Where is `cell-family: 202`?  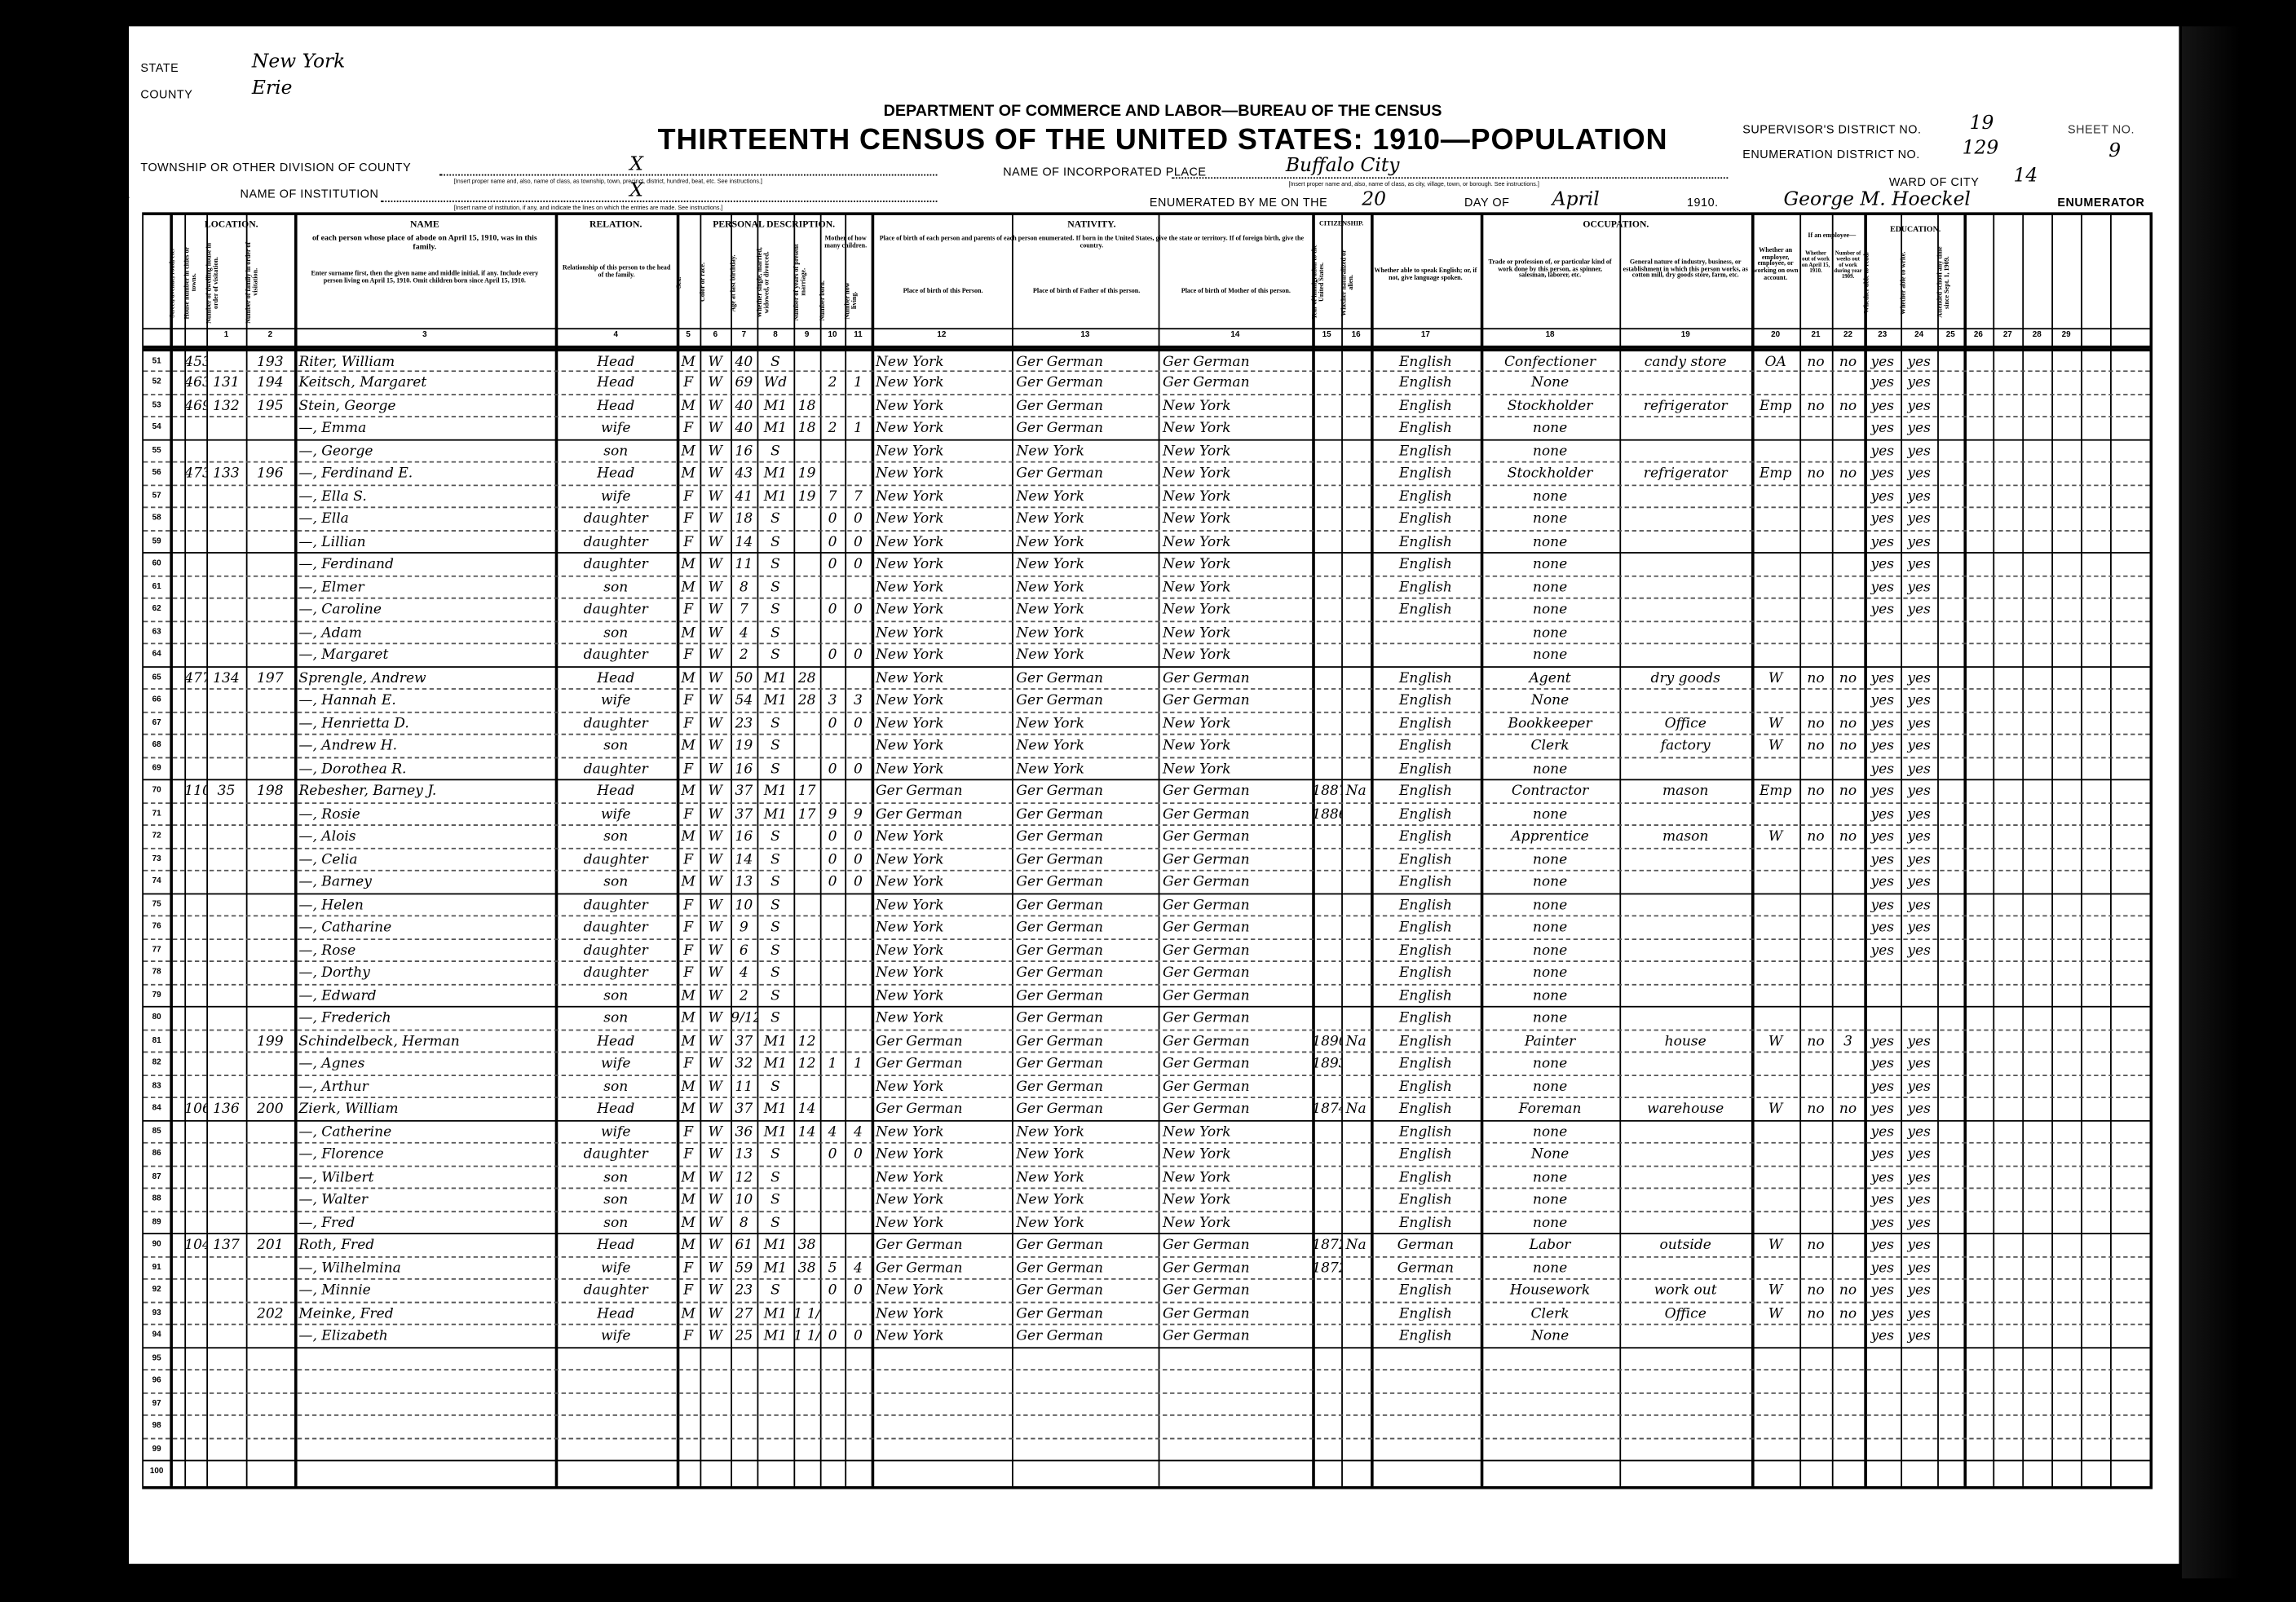
cell-family: 202 is located at coordinates (270, 1313).